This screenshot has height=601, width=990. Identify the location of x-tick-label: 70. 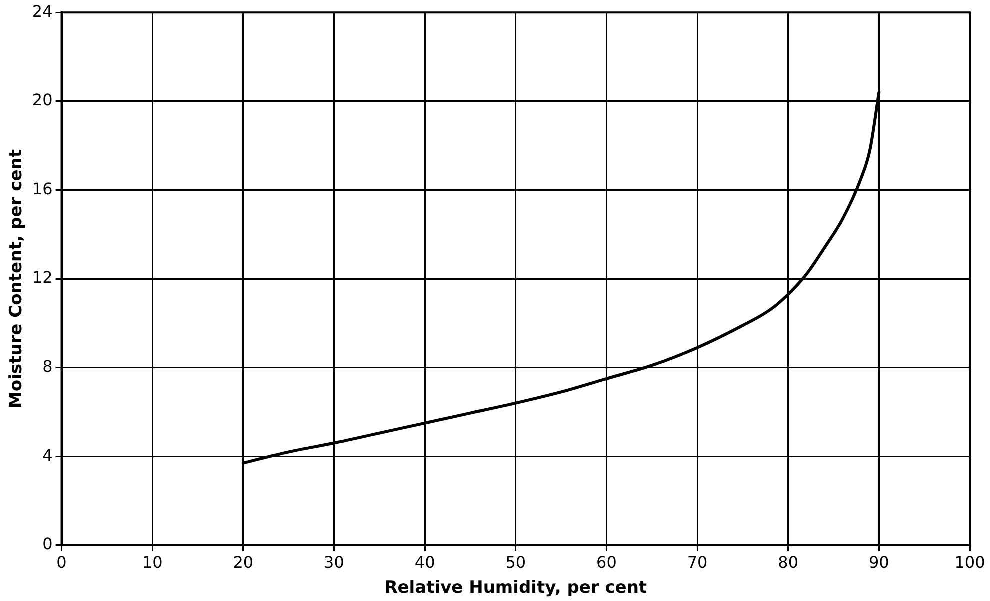
(697, 562).